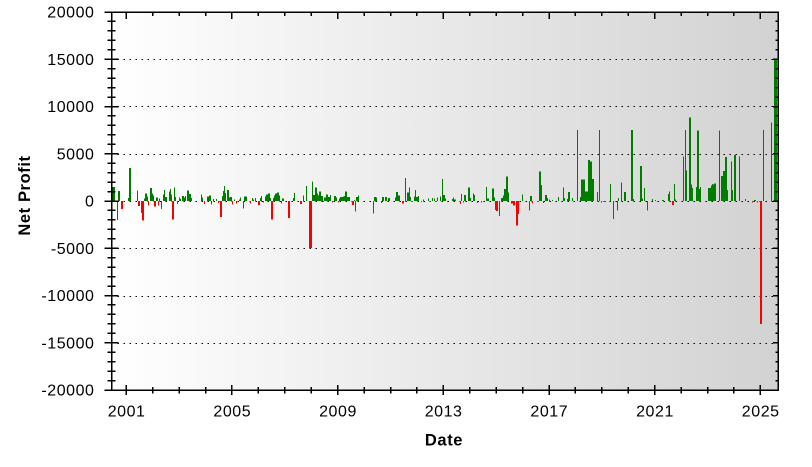  What do you see at coordinates (232, 412) in the screenshot?
I see `svg-text: 2005` at bounding box center [232, 412].